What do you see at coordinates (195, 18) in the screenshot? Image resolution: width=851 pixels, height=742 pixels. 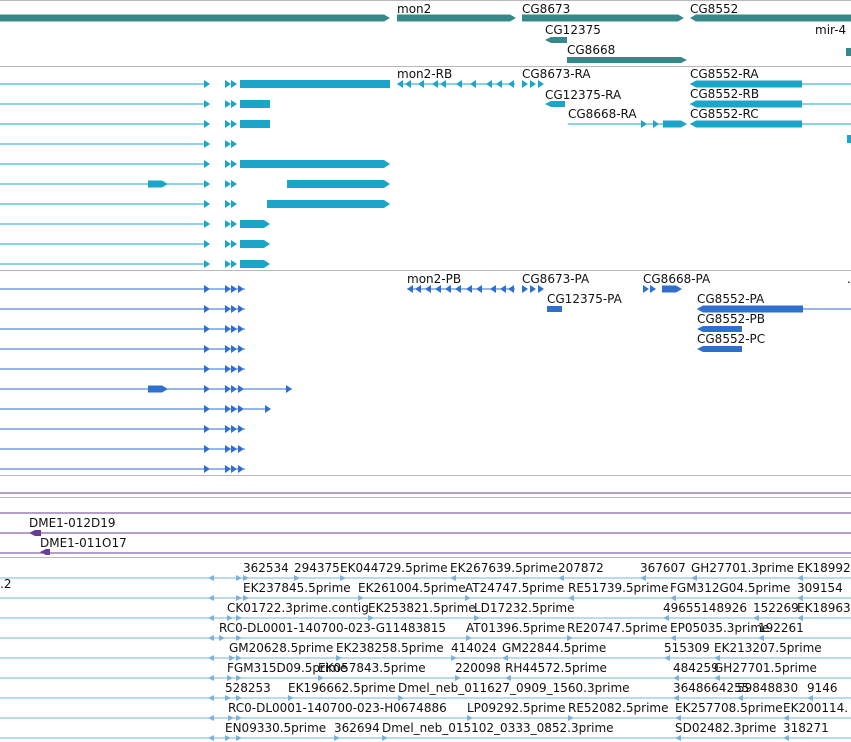 I see `gene-feature-mon2-left` at bounding box center [195, 18].